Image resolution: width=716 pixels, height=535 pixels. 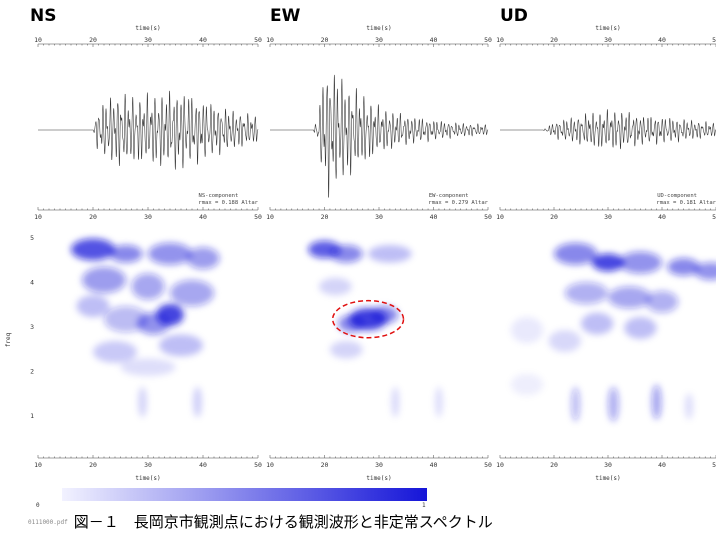 I want to click on ns-component-label: NS-component, so click(x=219, y=196).